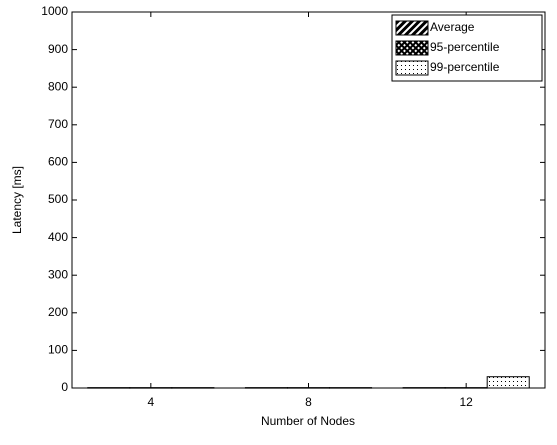 The image size is (557, 445). I want to click on legend-label: 99-percentile, so click(465, 67).